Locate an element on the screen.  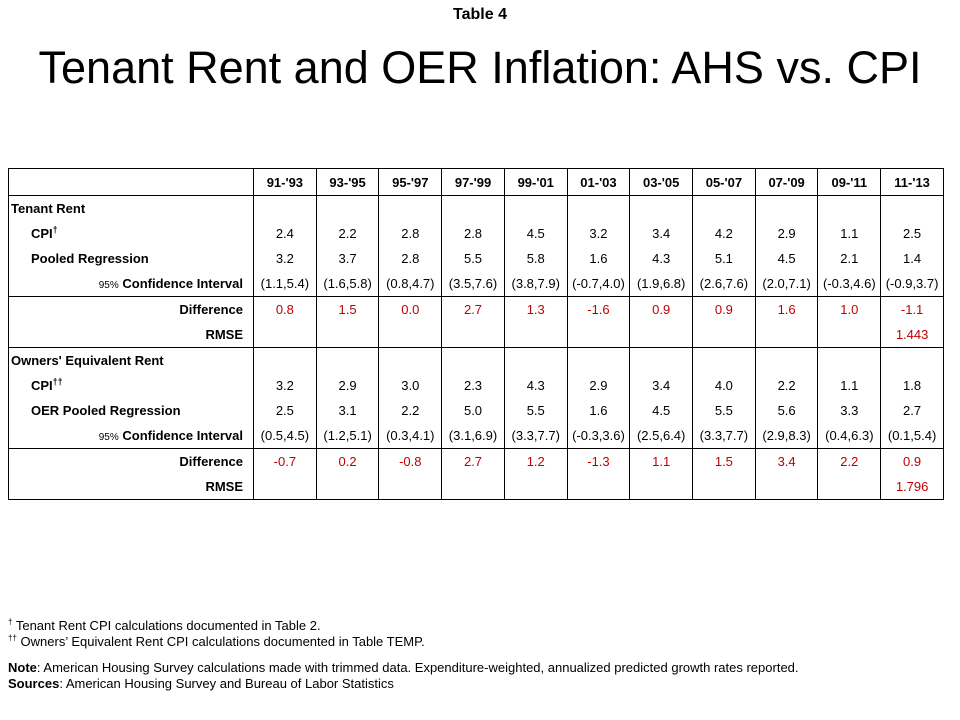
footnote-mark: †† is located at coordinates (12, 638).